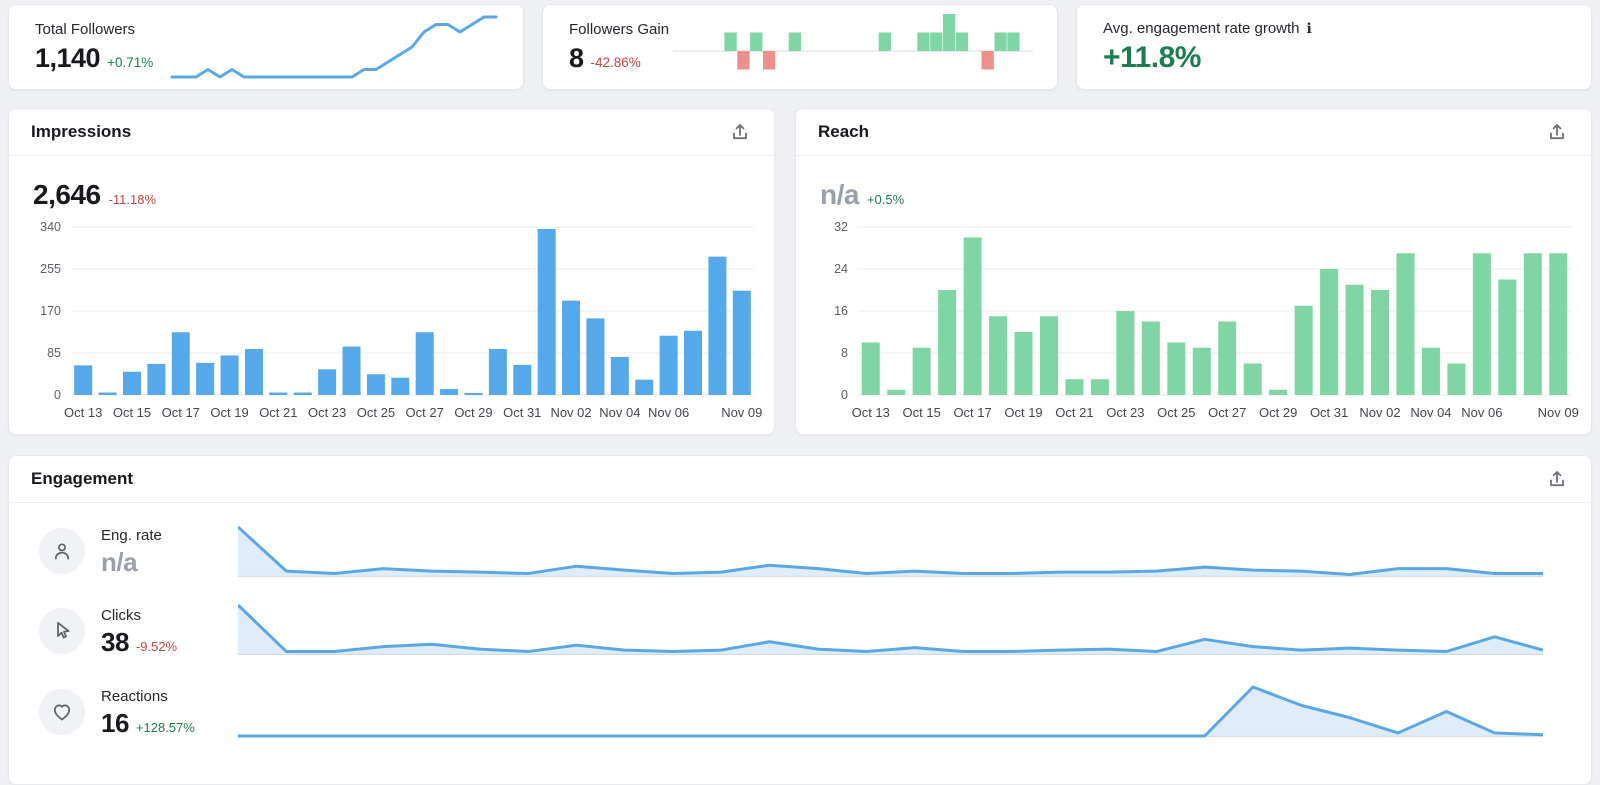  What do you see at coordinates (1193, 132) in the screenshot?
I see `reach-header: Reach` at bounding box center [1193, 132].